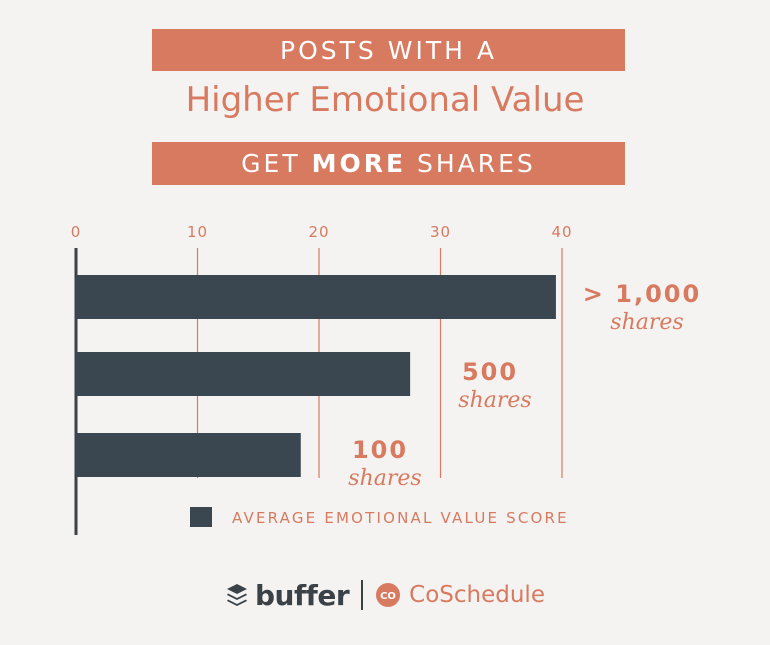  I want to click on coschedule-logo: CO CoSchedule, so click(460, 595).